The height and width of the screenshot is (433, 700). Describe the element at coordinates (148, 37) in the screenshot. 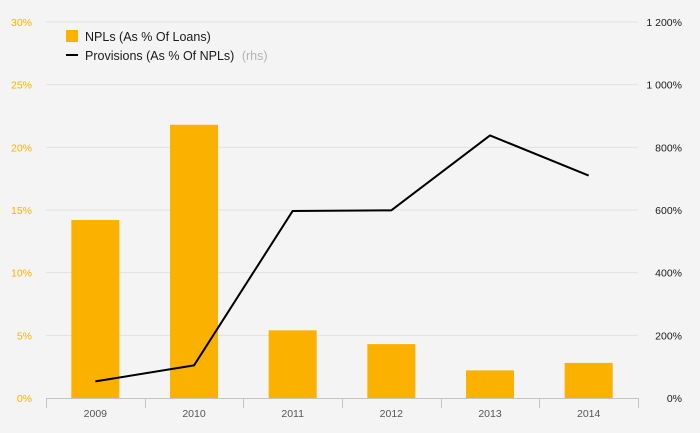

I see `legend-label-bar: NPLs (As % Of Loans)` at that location.